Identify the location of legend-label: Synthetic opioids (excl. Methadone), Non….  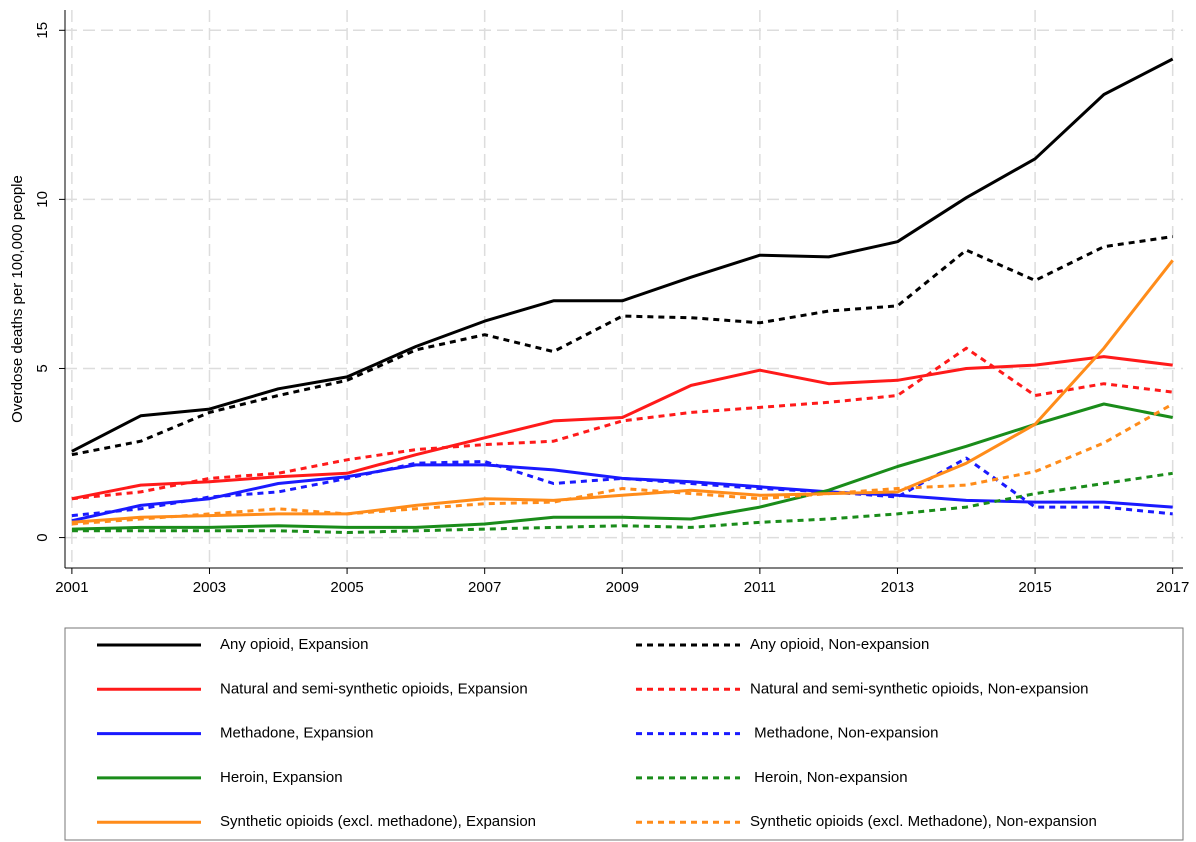
(923, 821).